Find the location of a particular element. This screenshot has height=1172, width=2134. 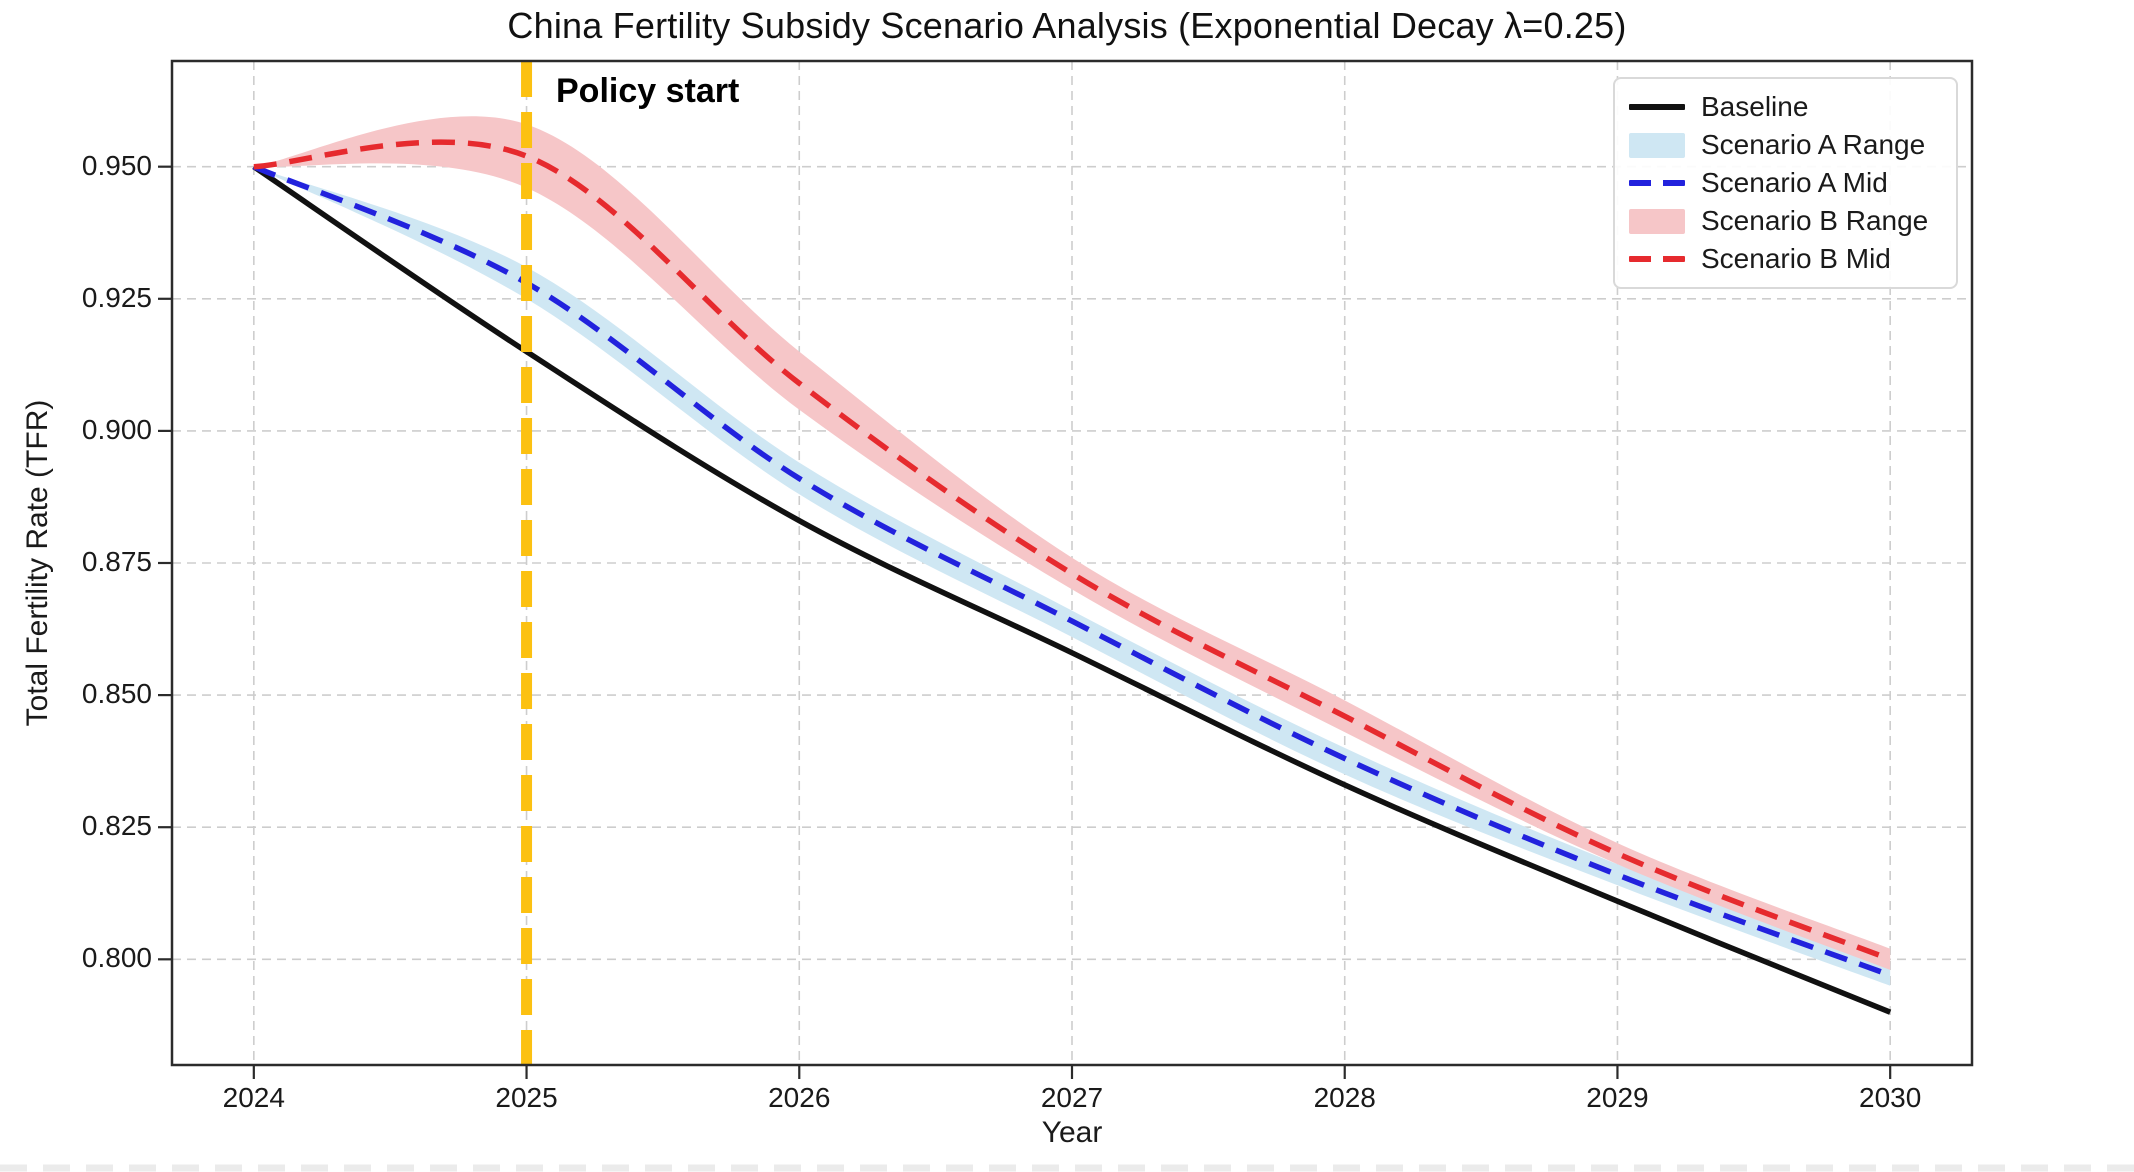

legend-item-scenario-a-mid: Scenario A Mid is located at coordinates (1785, 183).